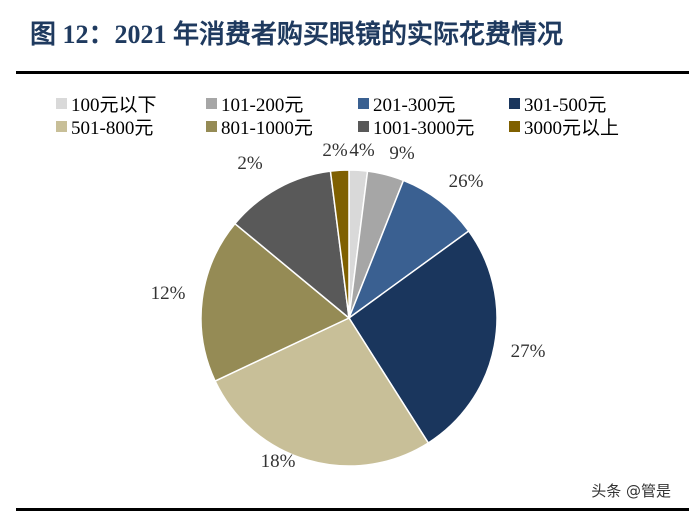  Describe the element at coordinates (278, 461) in the screenshot. I see `data-label: 18%` at that location.